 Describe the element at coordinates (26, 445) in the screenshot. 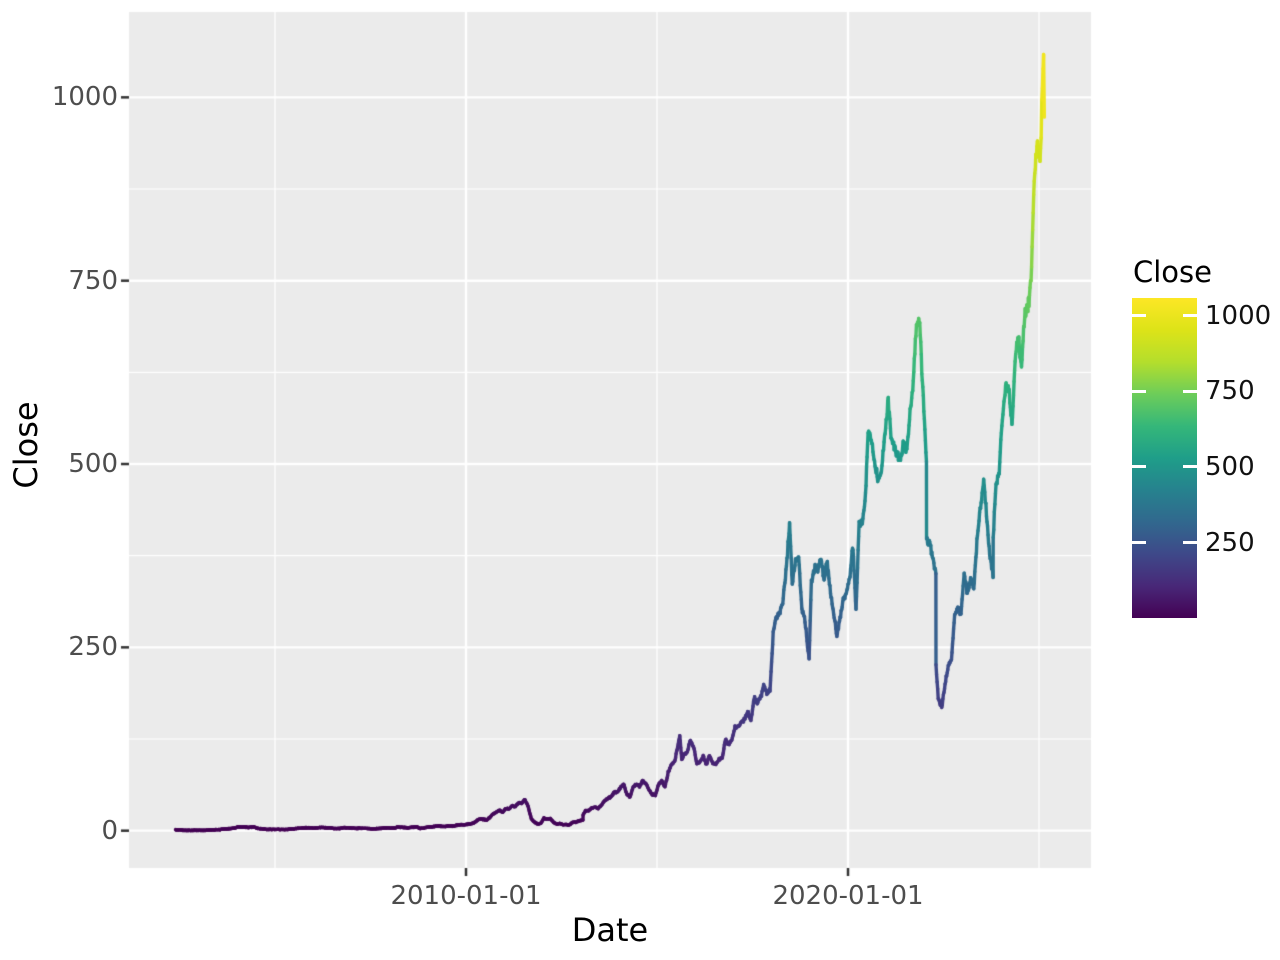

I see `y-axis-title: Close` at that location.